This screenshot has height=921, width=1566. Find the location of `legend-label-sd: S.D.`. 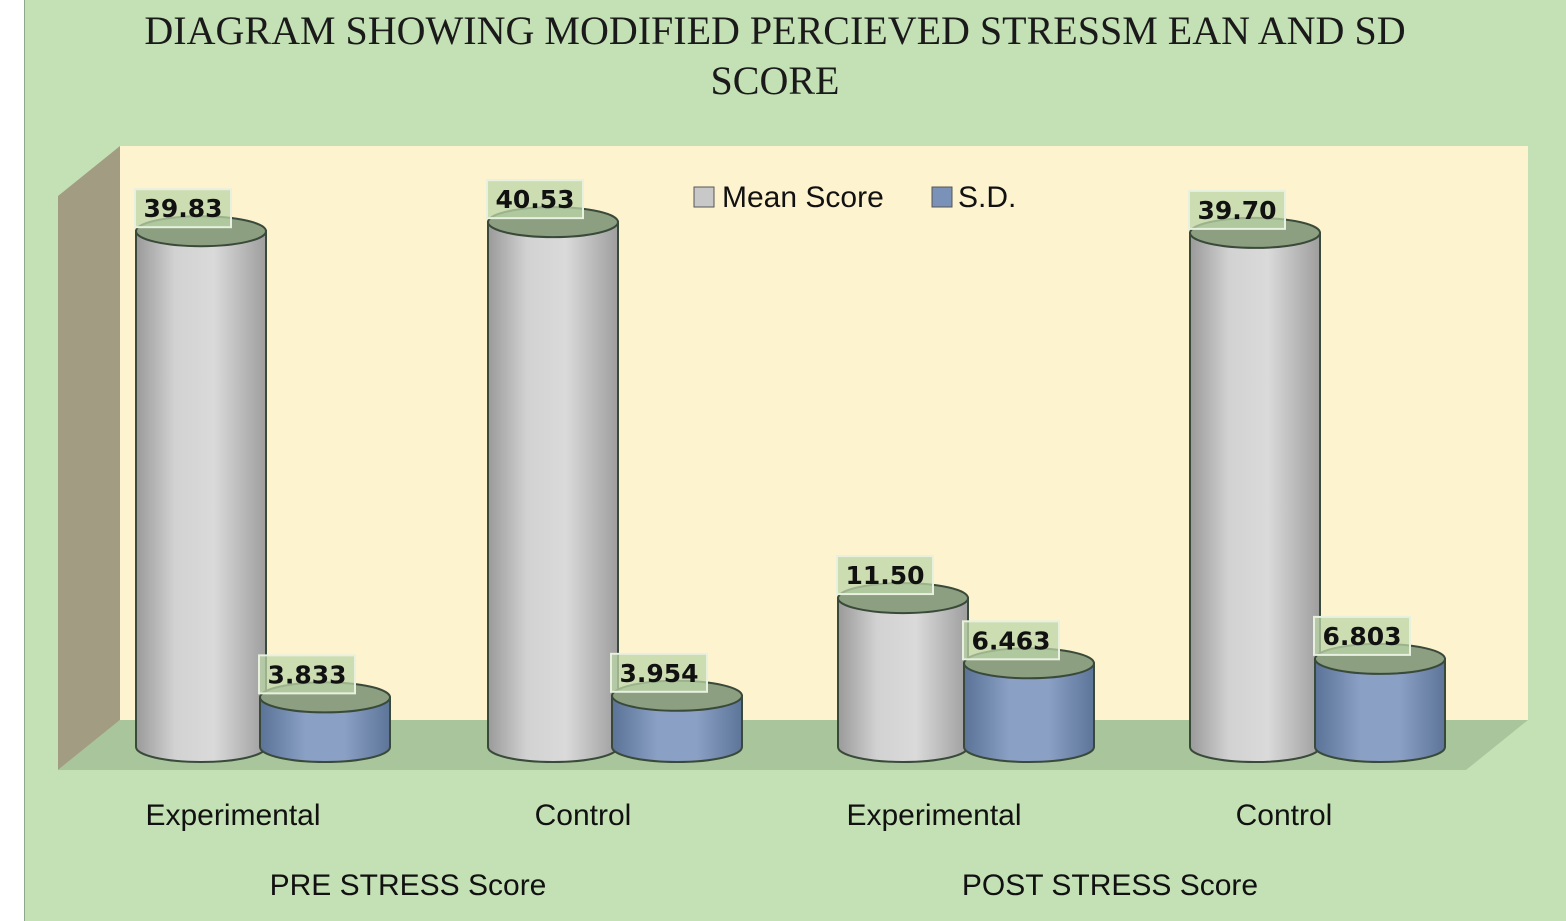

legend-label-sd: S.D. is located at coordinates (987, 197).